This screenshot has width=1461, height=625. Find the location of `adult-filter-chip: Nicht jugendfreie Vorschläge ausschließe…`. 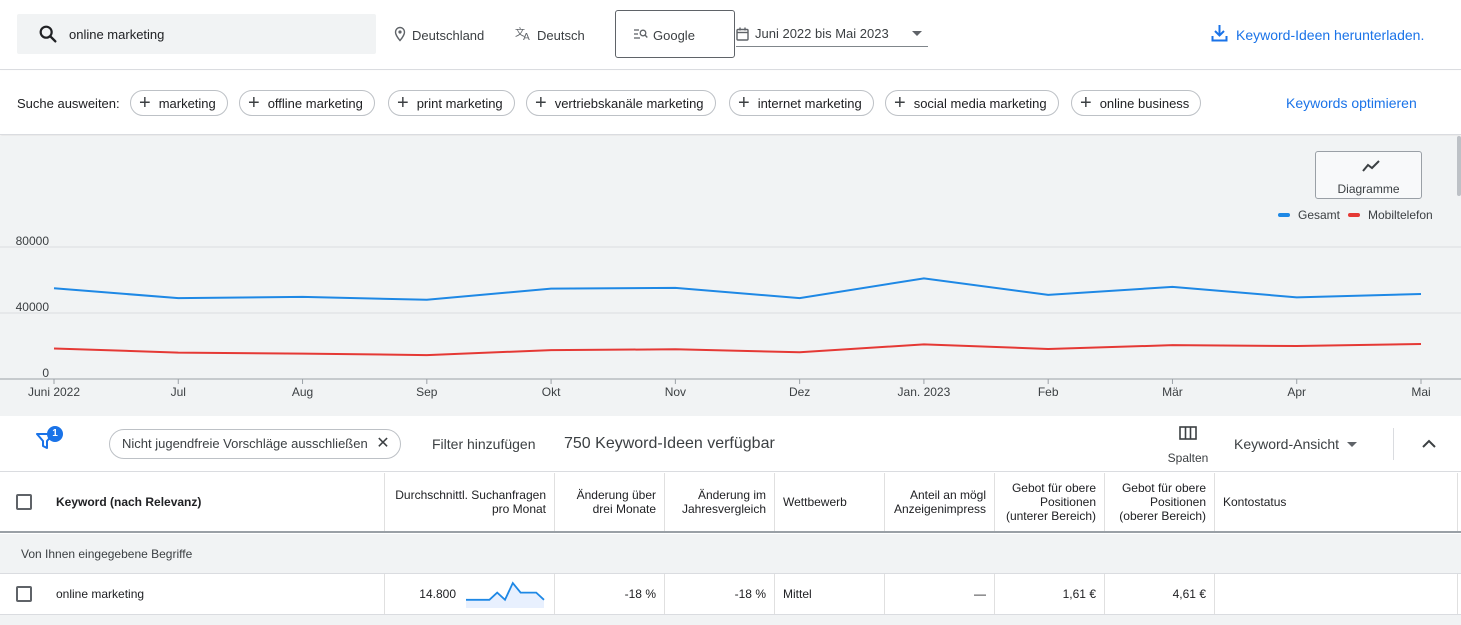

adult-filter-chip: Nicht jugendfreie Vorschläge ausschließe… is located at coordinates (255, 444).